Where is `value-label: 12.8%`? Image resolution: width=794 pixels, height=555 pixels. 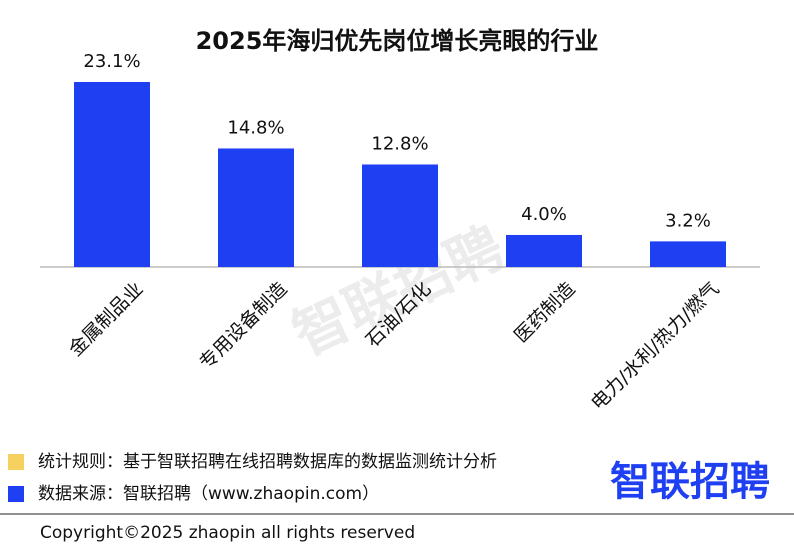 value-label: 12.8% is located at coordinates (399, 143).